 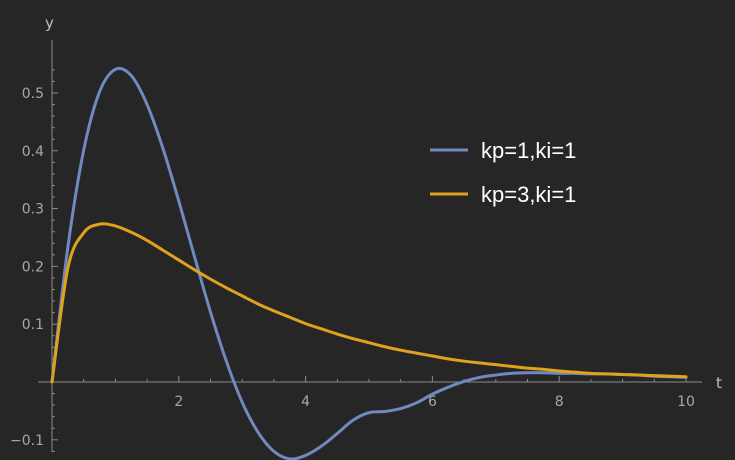 I want to click on x-axis-label: t, so click(x=719, y=383).